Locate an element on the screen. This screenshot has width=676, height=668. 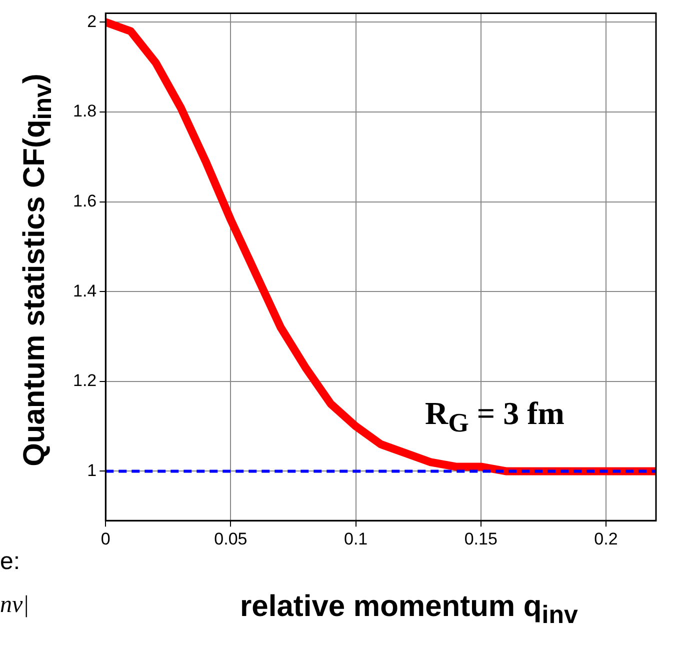
y-tick-label: 1.8 is located at coordinates (84, 111).